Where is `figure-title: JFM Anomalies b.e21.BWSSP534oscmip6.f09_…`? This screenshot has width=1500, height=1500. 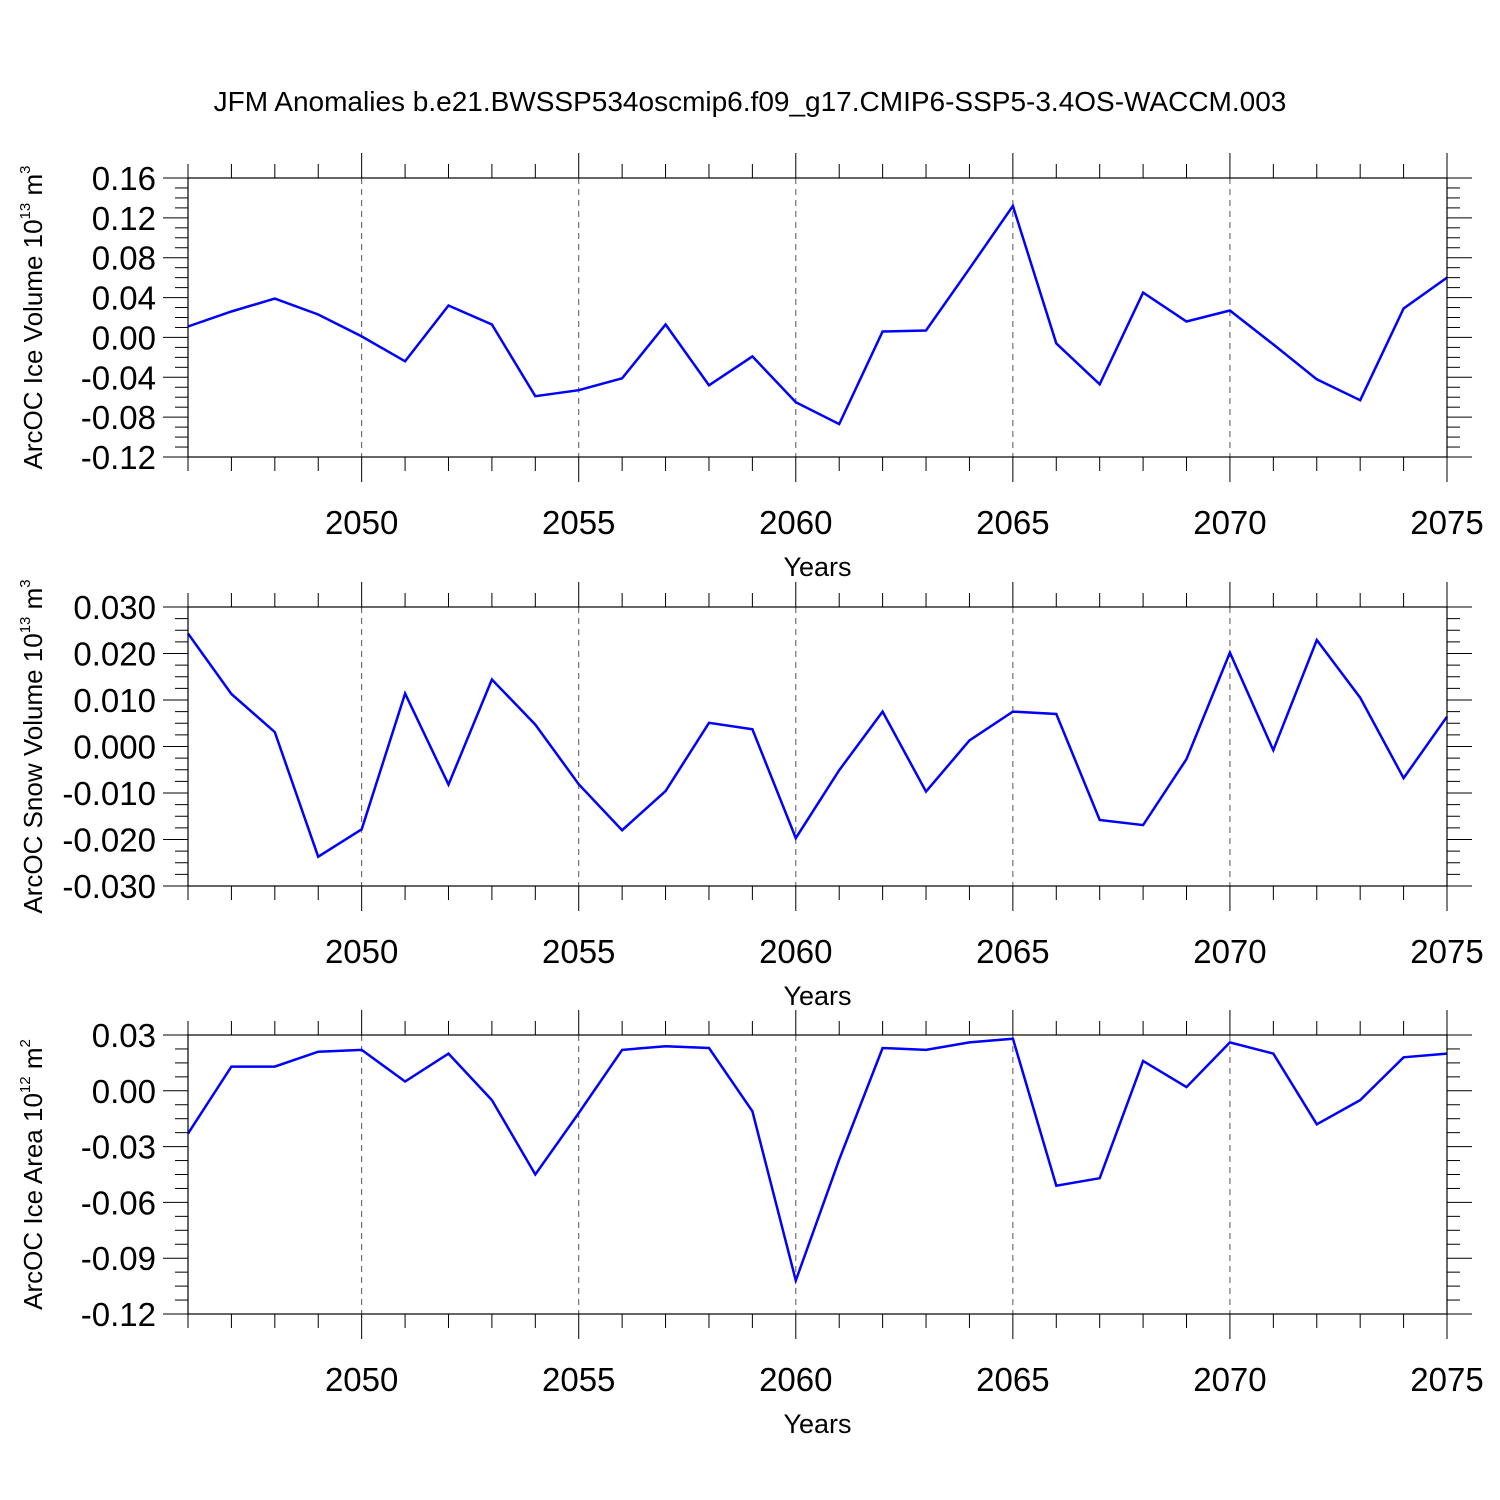
figure-title: JFM Anomalies b.e21.BWSSP534oscmip6.f09_… is located at coordinates (750, 101).